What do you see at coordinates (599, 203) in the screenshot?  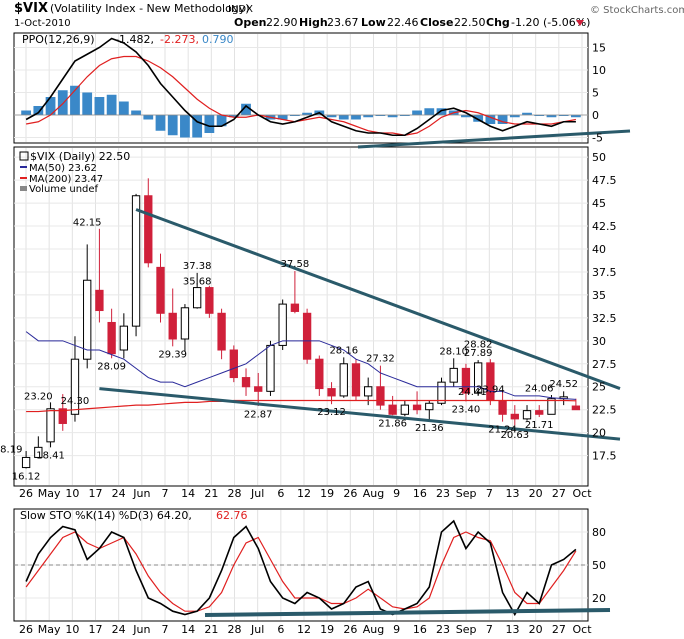 I see `y-tick-label: 45` at bounding box center [599, 203].